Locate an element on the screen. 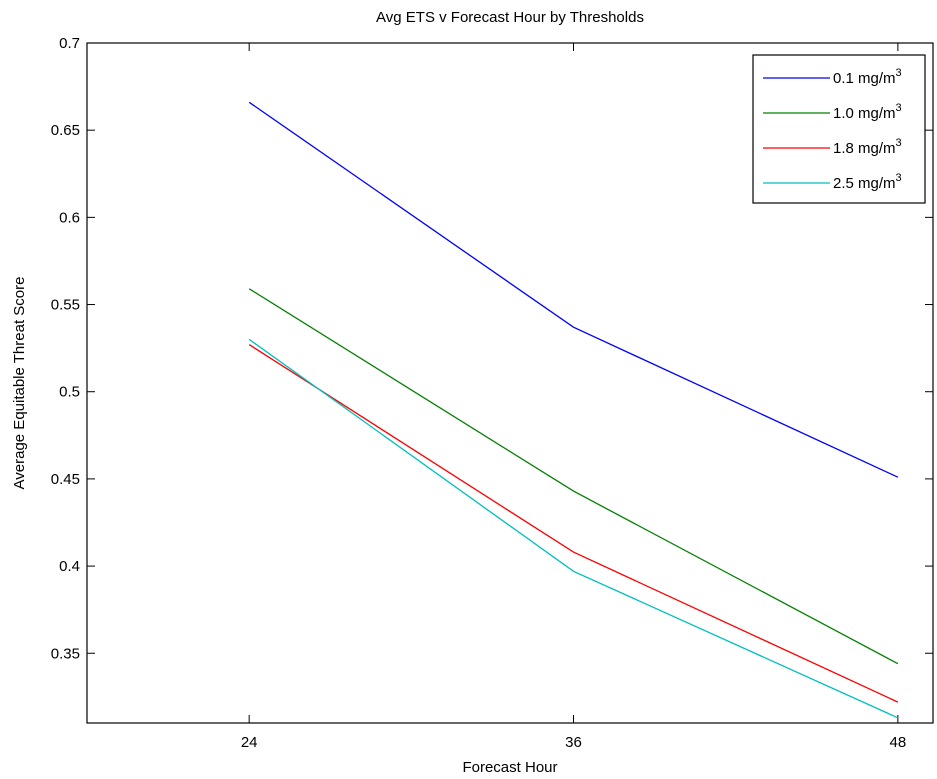 Image resolution: width=937 pixels, height=779 pixels. legend-box is located at coordinates (839, 129).